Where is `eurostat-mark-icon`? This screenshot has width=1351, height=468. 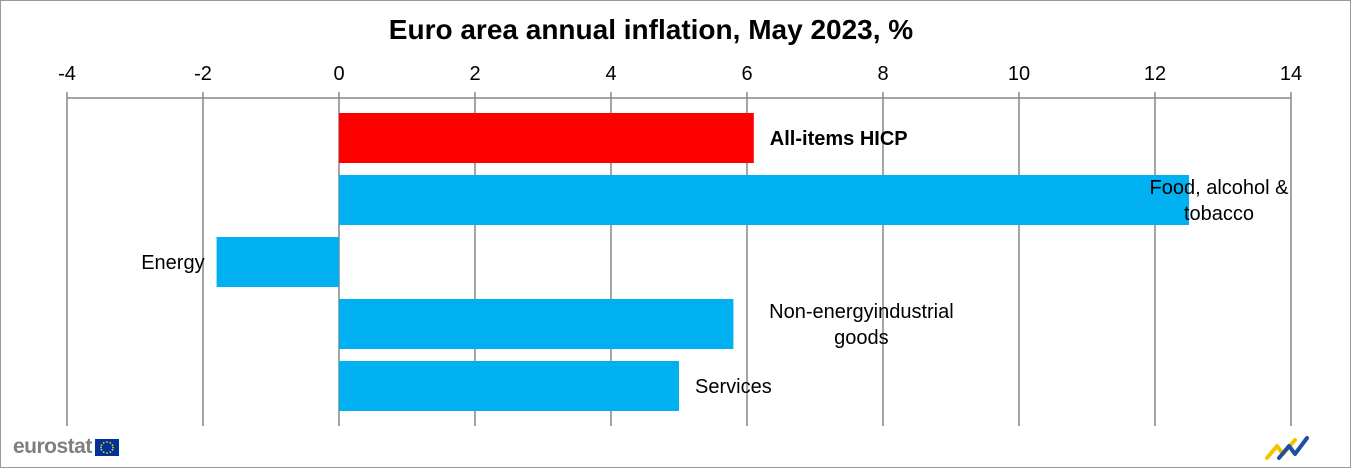
eurostat-mark-icon is located at coordinates (1287, 448).